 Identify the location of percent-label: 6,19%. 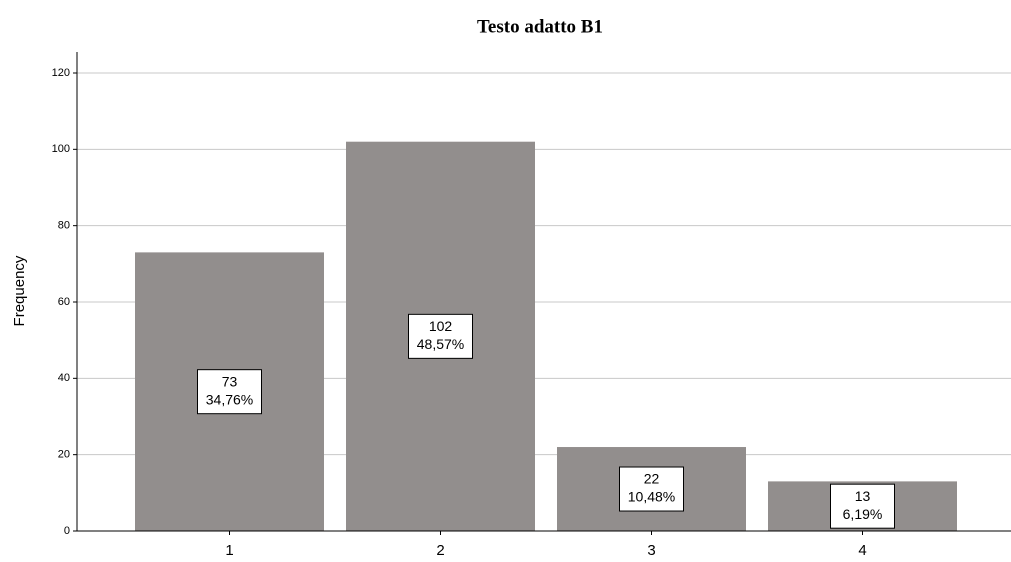
(863, 514).